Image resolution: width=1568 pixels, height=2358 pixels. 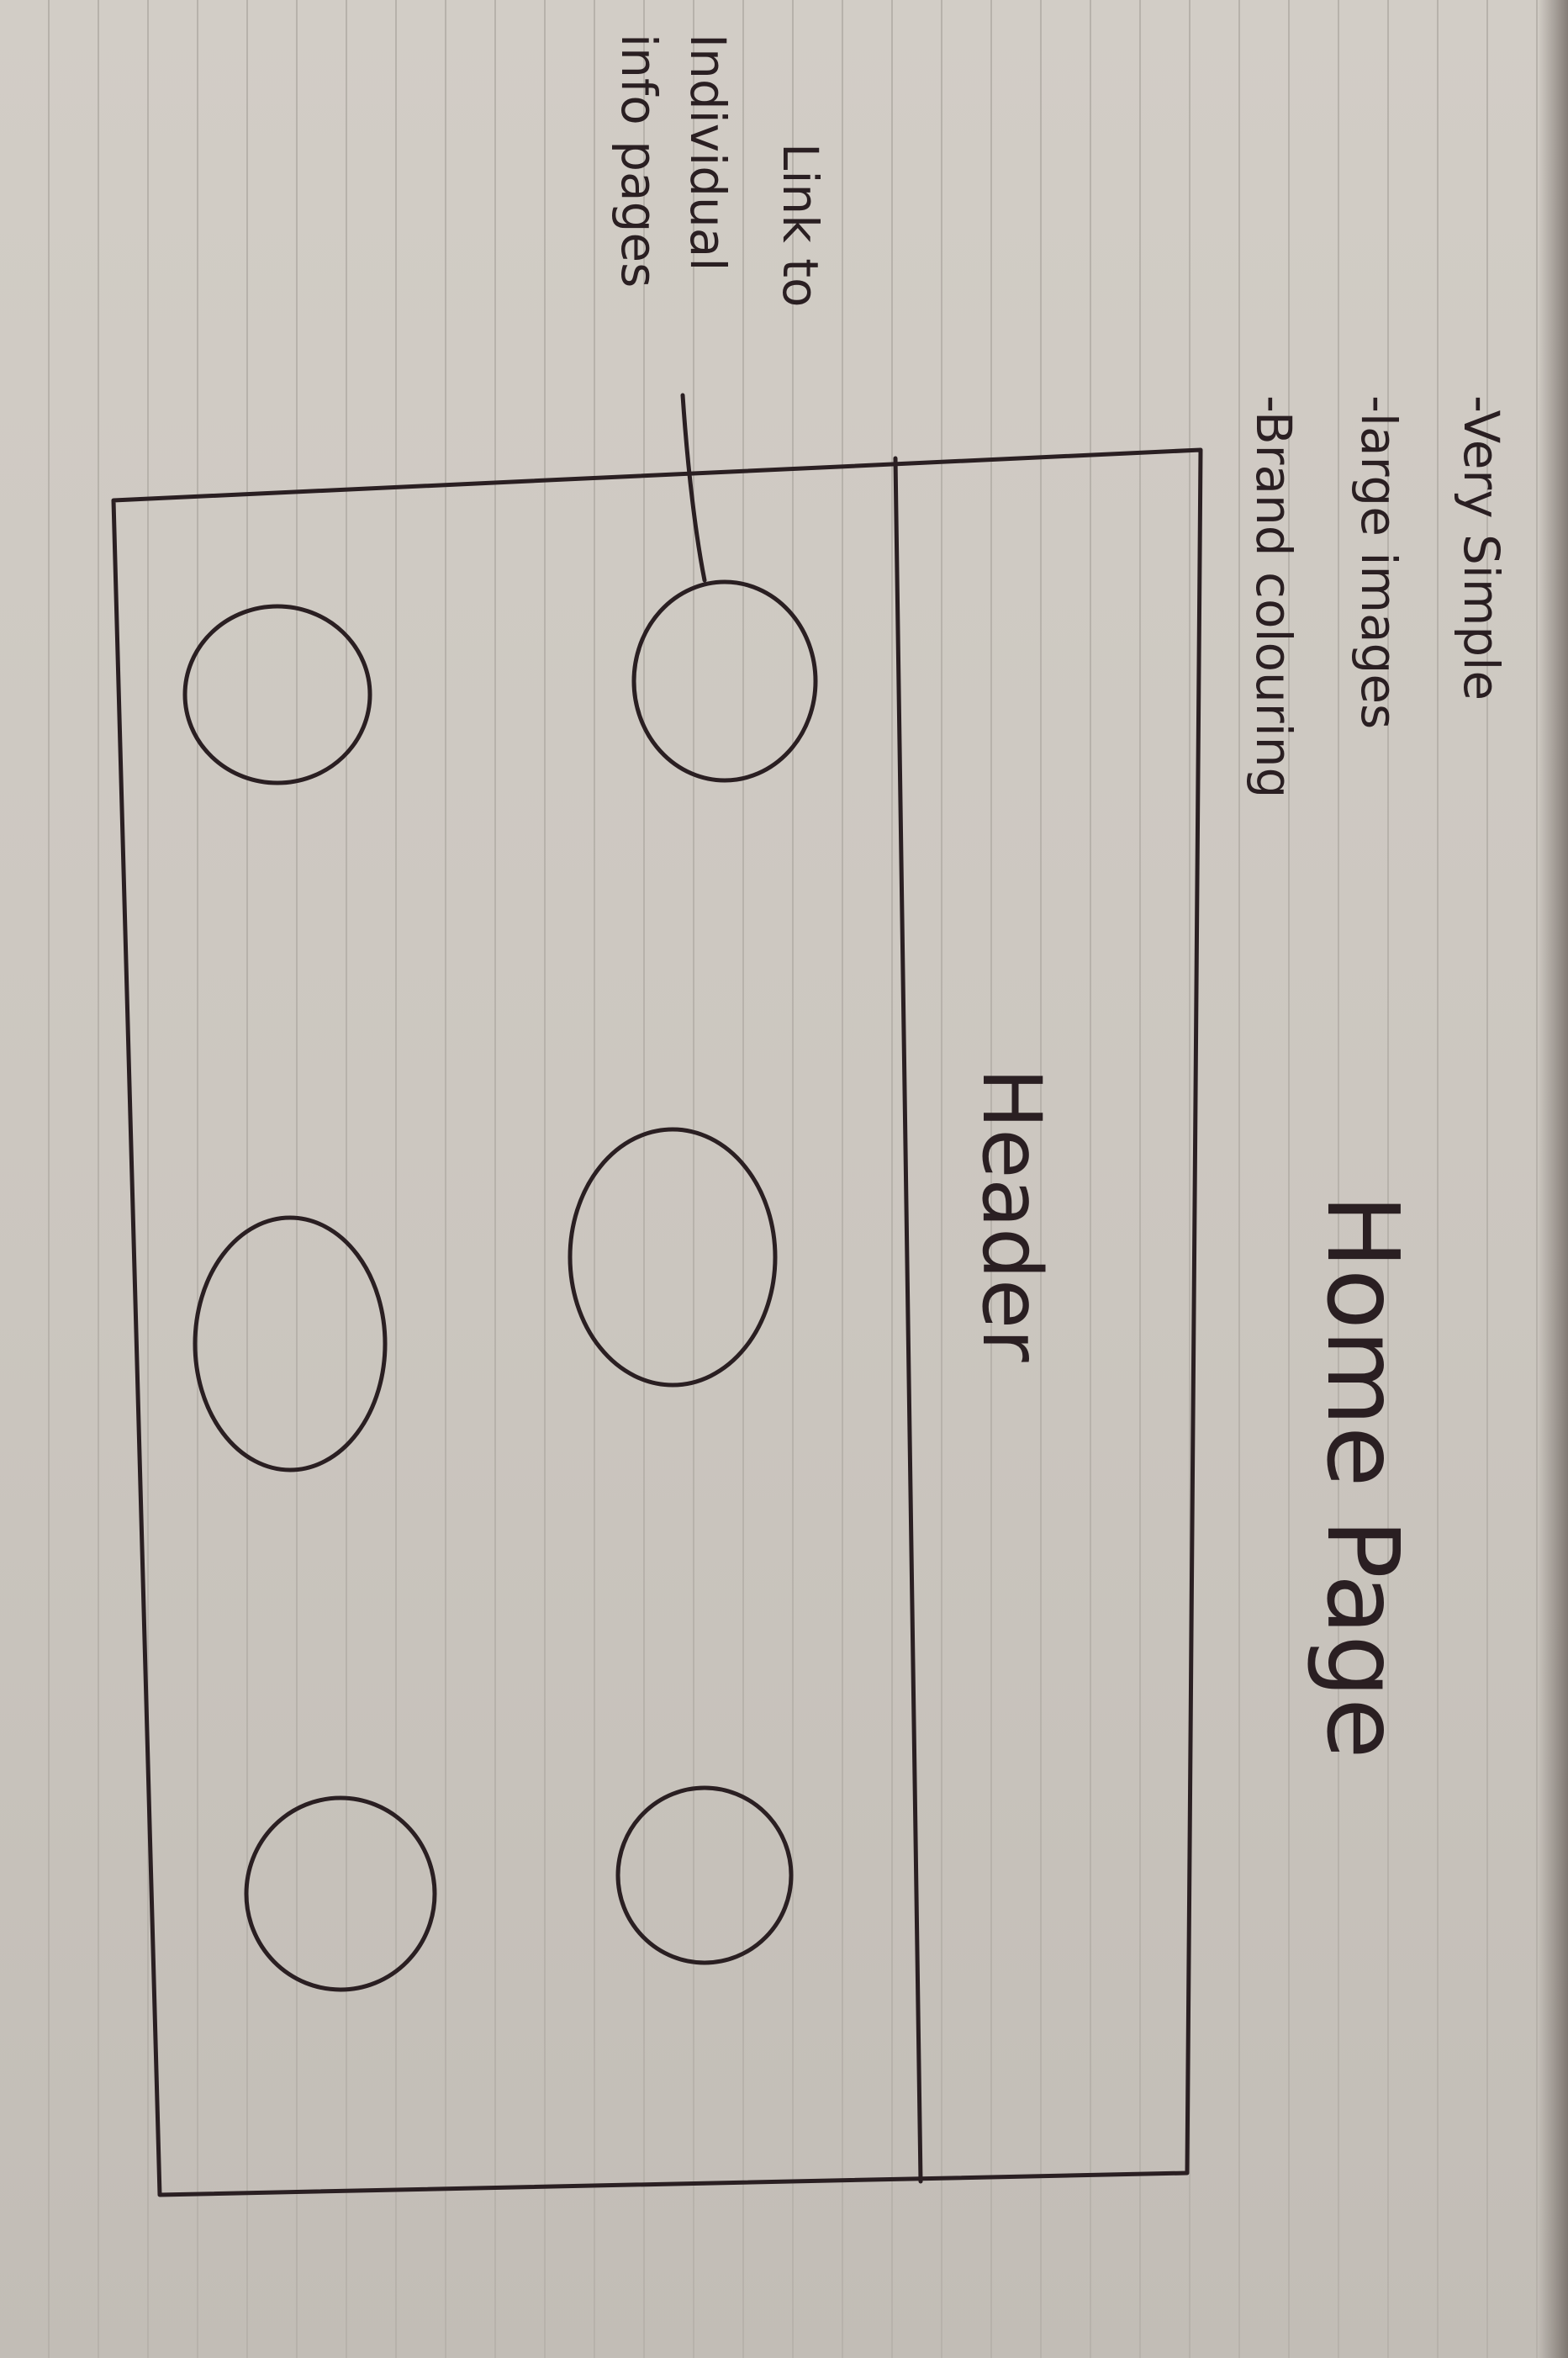 I want to click on note-large-images: -large images, so click(x=1379, y=562).